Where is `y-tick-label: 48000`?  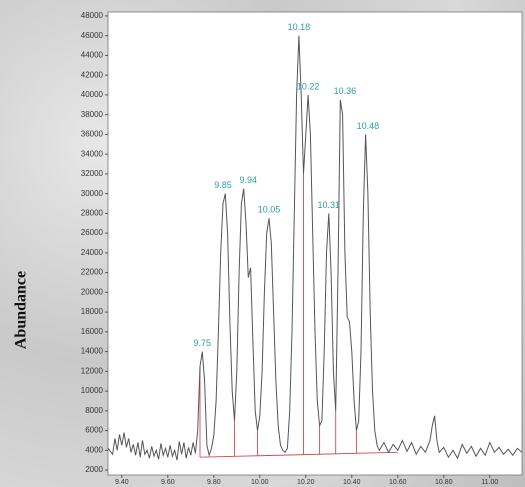
y-tick-label: 48000 is located at coordinates (92, 15).